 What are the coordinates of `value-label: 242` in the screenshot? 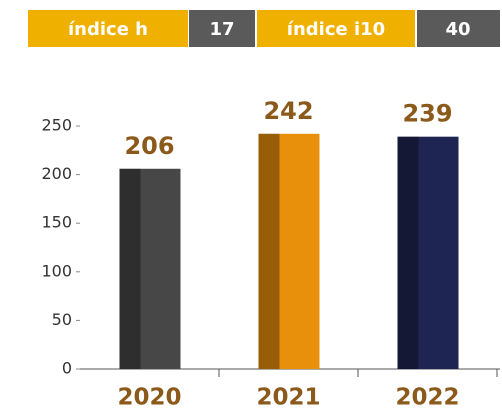 It's located at (288, 111).